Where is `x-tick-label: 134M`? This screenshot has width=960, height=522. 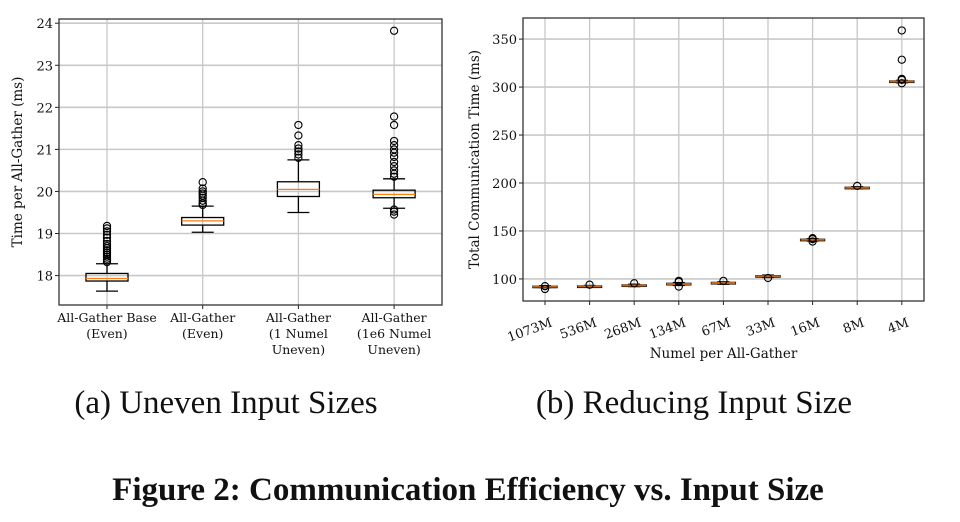
x-tick-label: 134M is located at coordinates (667, 329).